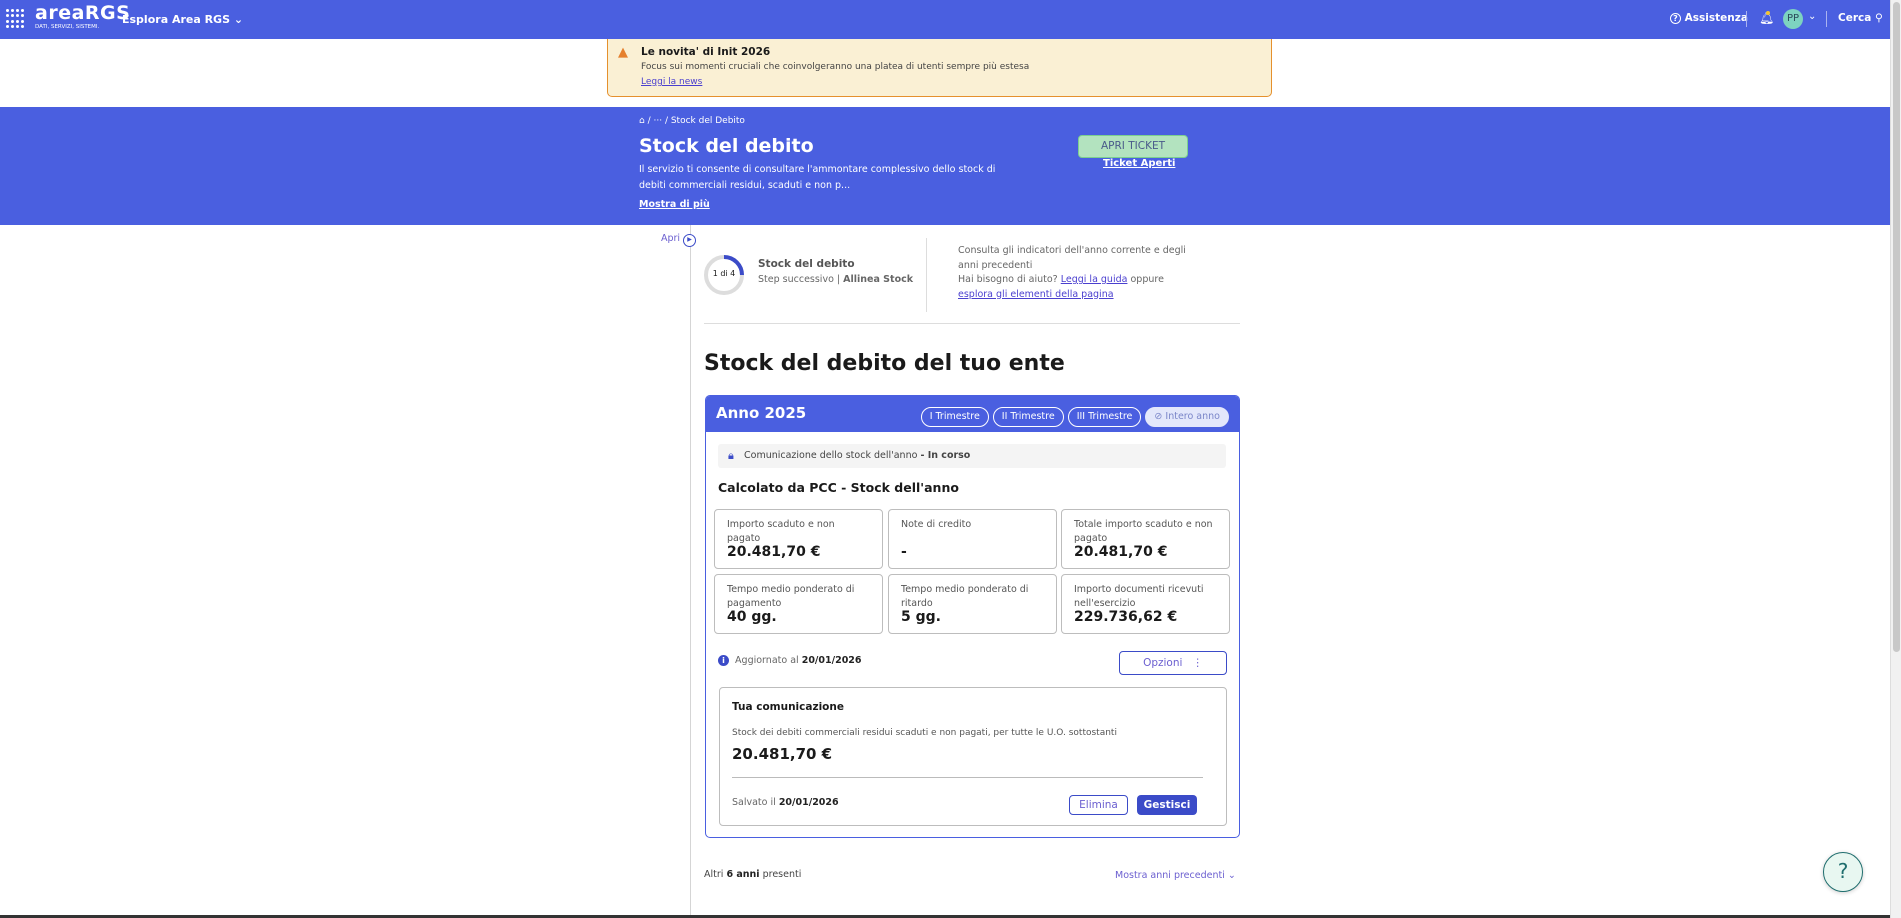 Image resolution: width=1901 pixels, height=918 pixels. Describe the element at coordinates (82, 17) in the screenshot. I see `logo: areaRGS DATI, SERVIZI, SISTEMI.` at that location.